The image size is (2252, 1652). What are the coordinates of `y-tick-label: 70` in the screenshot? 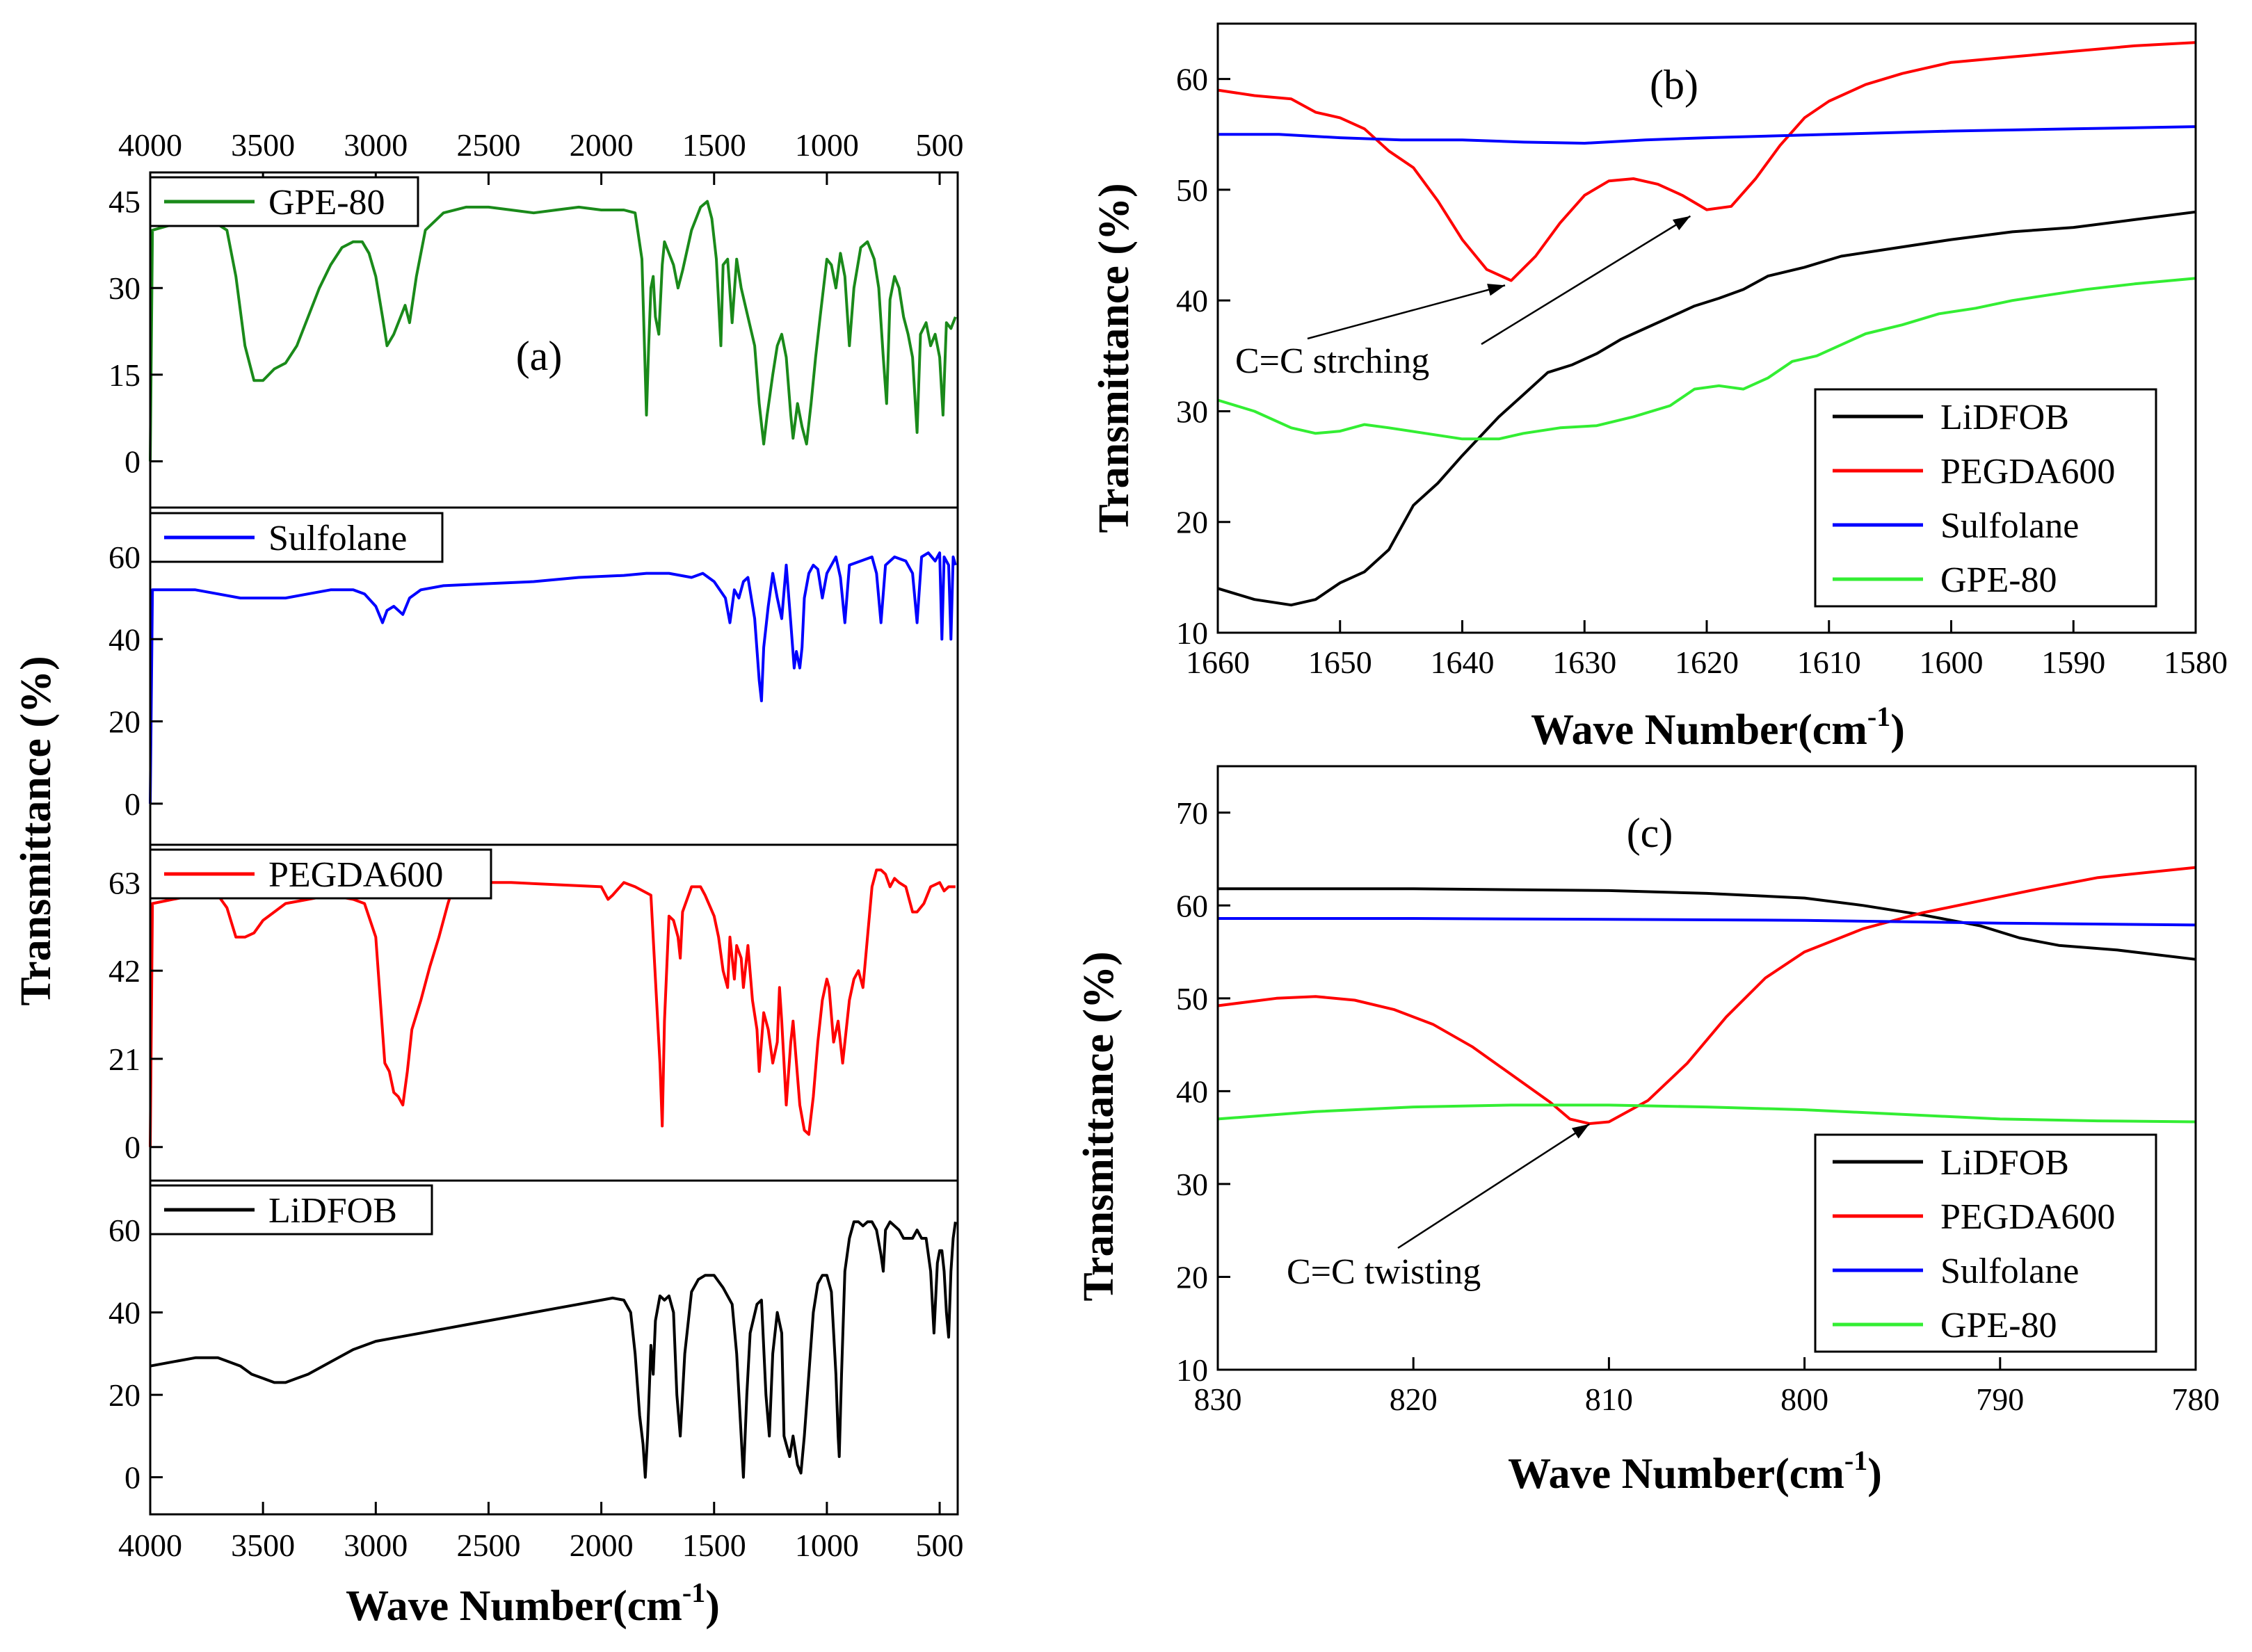 It's located at (1192, 813).